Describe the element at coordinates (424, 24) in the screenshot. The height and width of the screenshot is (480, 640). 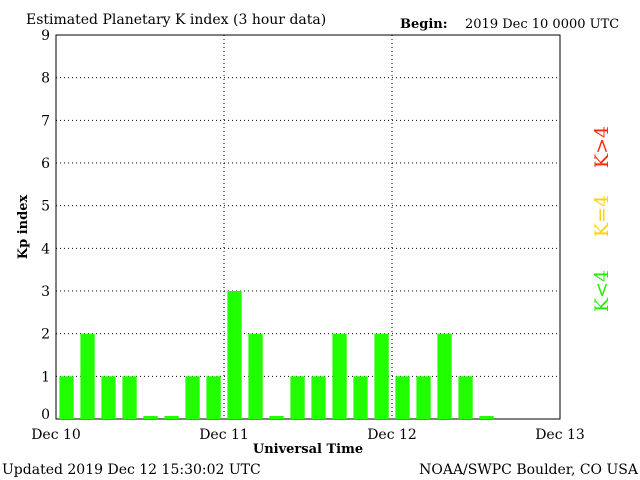
I see `begin-label: Begin:` at that location.